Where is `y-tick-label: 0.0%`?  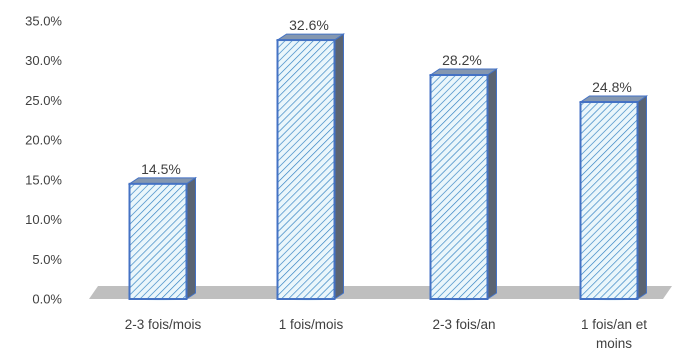 y-tick-label: 0.0% is located at coordinates (47, 299).